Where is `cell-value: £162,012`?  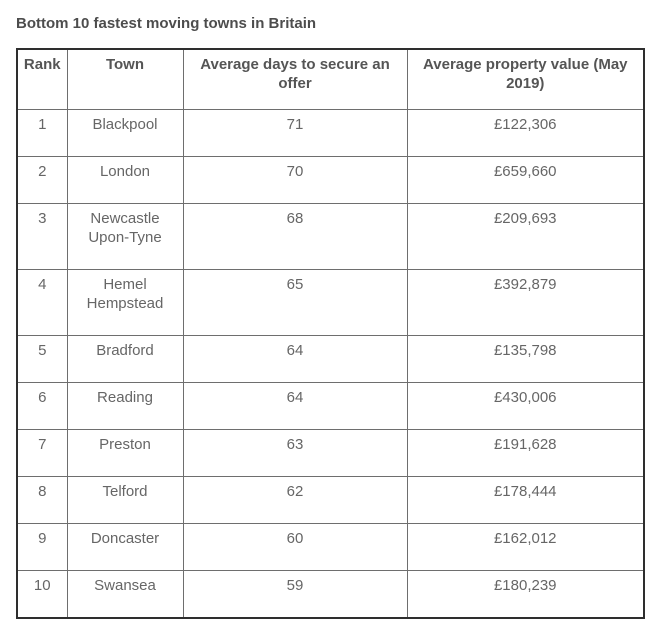
cell-value: £162,012 is located at coordinates (525, 547).